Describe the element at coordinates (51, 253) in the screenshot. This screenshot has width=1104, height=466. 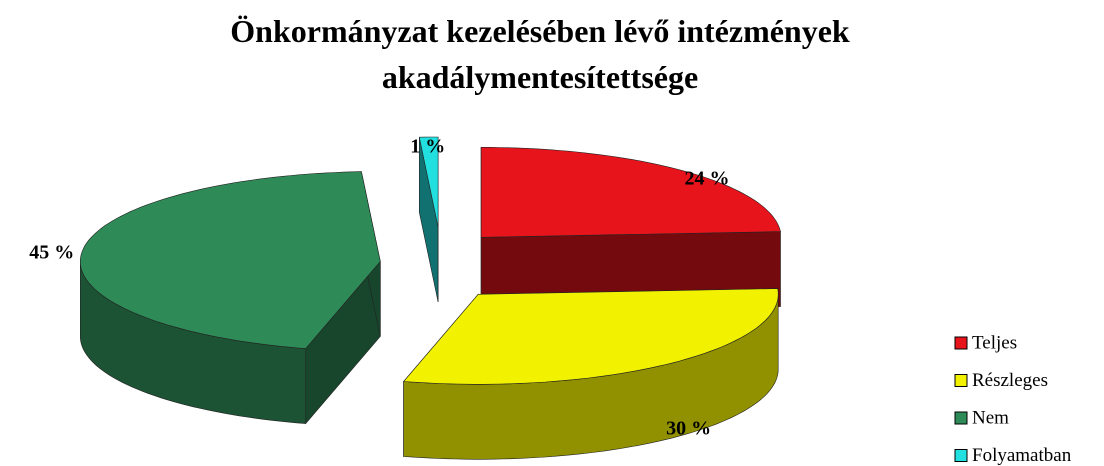
I see `value-label: 45 %` at that location.